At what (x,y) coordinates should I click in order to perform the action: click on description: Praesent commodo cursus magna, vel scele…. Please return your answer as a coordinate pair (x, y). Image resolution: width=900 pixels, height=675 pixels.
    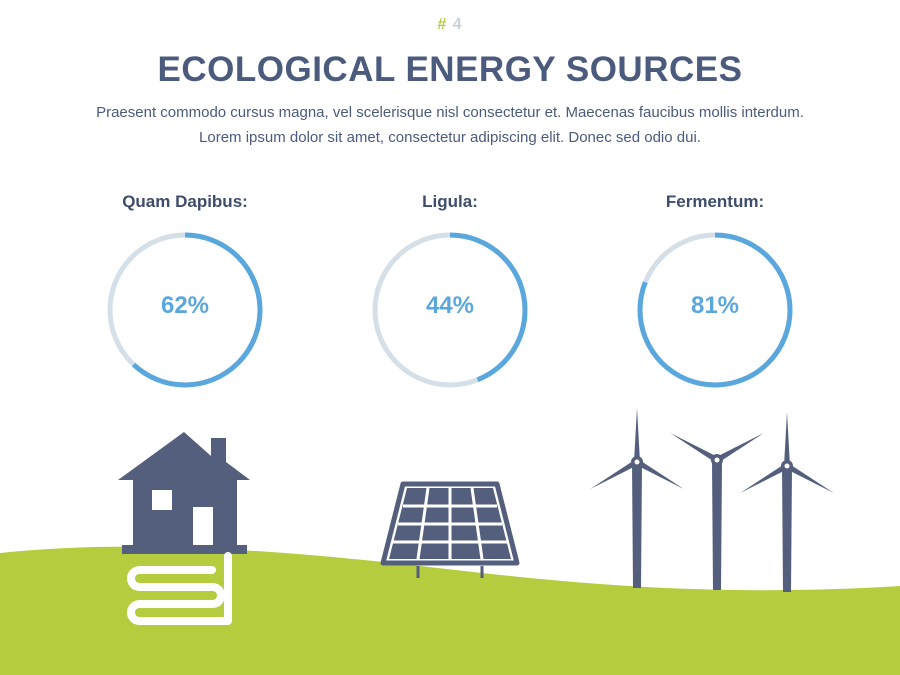
    Looking at the image, I should click on (450, 125).